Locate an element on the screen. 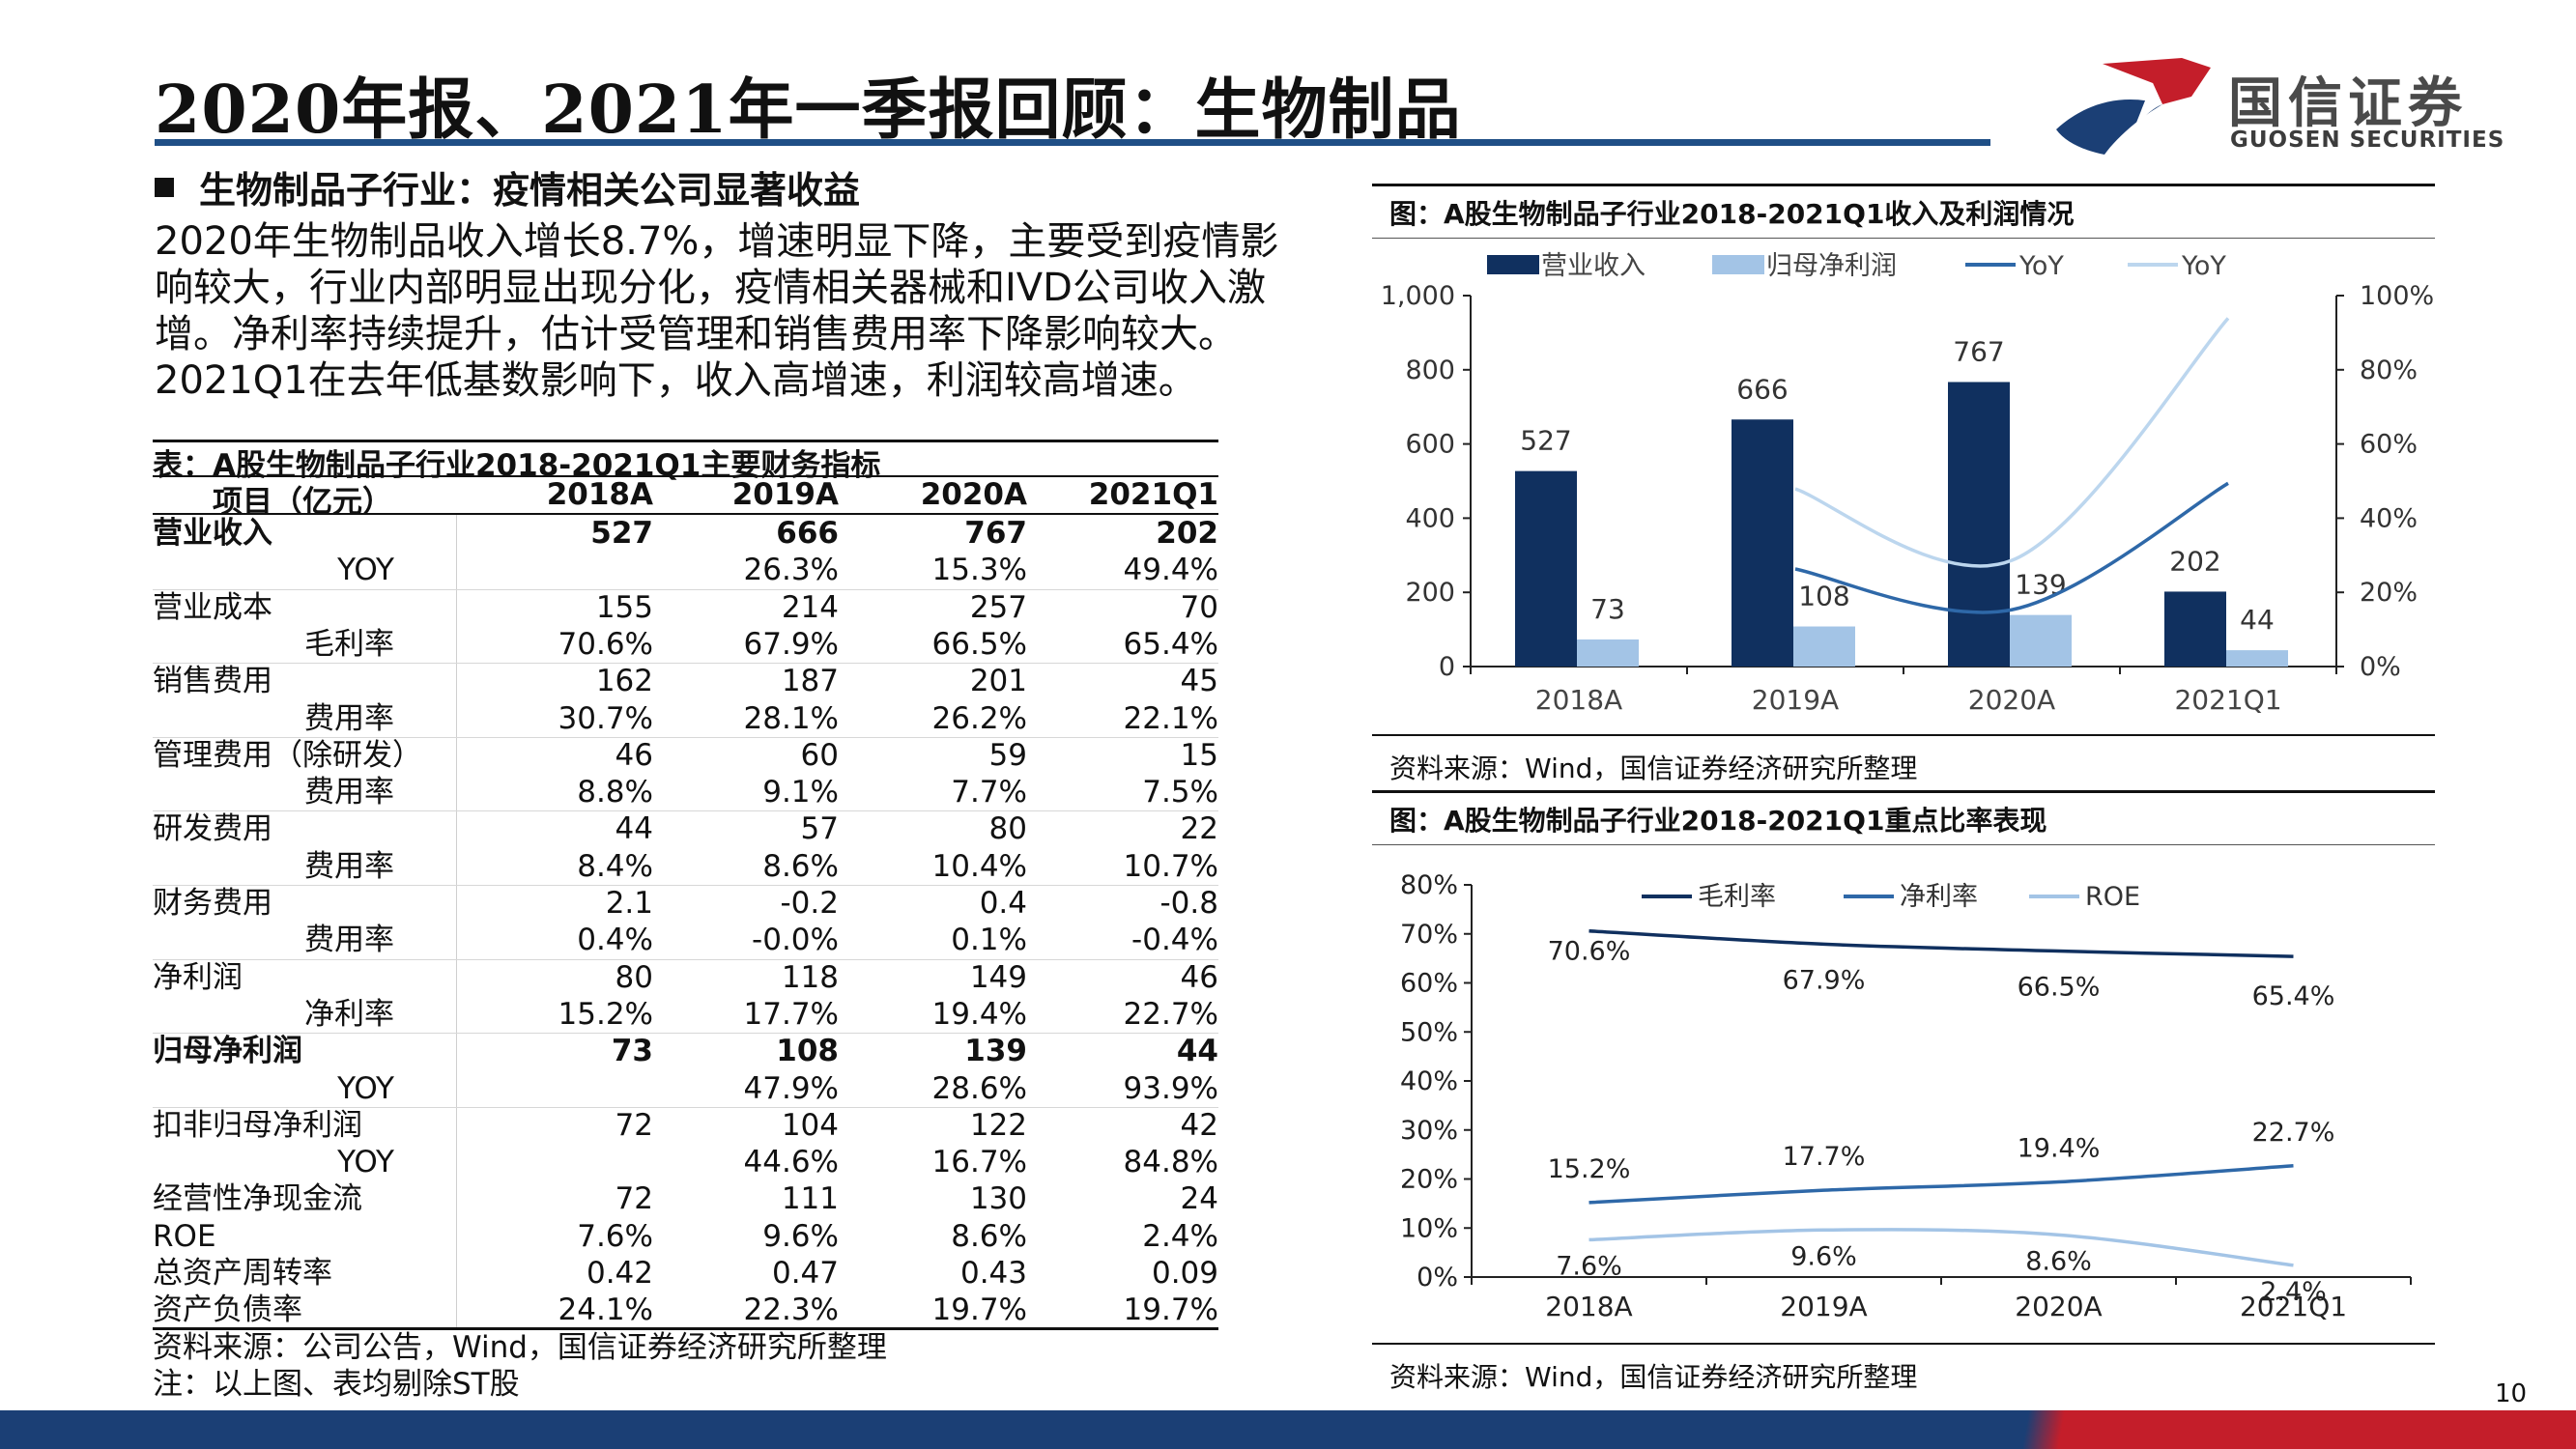 This screenshot has width=2576, height=1449. footer-accent is located at coordinates (2279, 1429).